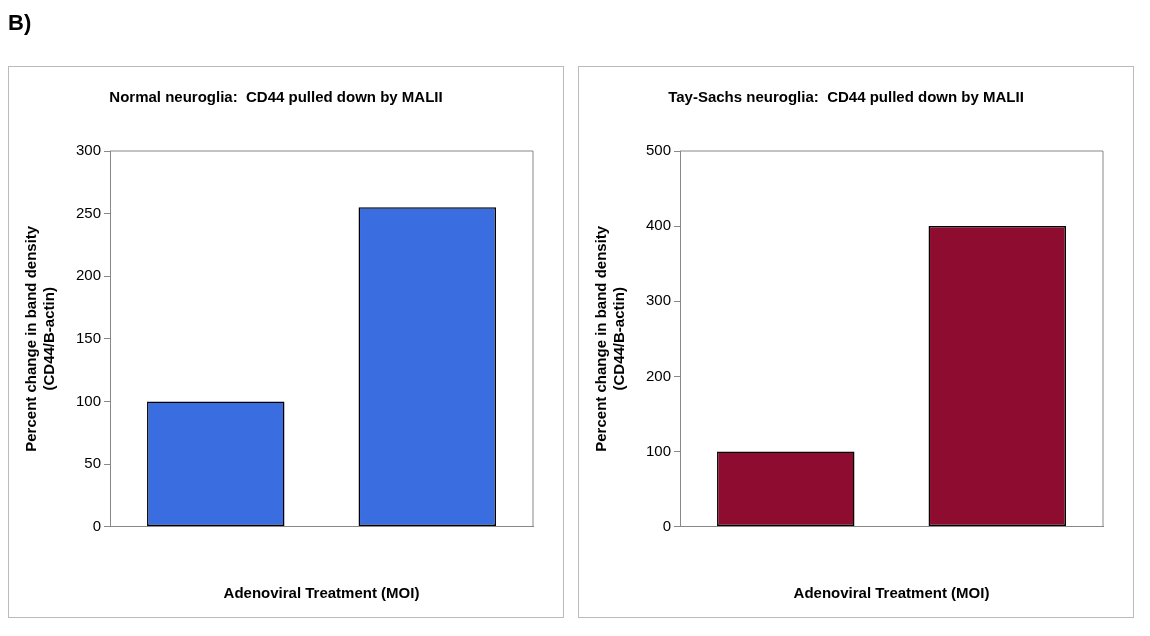  Describe the element at coordinates (659, 225) in the screenshot. I see `y-tick-label: 400` at that location.